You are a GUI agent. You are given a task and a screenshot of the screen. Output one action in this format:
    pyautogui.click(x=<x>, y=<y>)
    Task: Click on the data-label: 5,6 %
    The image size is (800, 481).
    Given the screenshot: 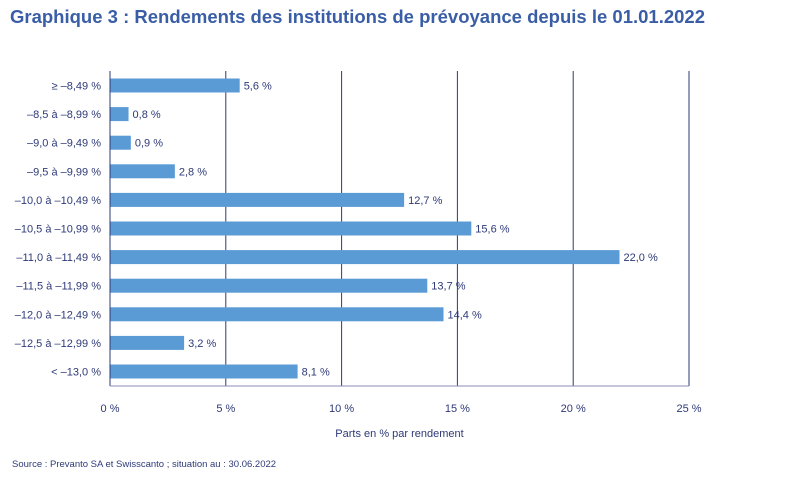 What is the action you would take?
    pyautogui.click(x=258, y=87)
    